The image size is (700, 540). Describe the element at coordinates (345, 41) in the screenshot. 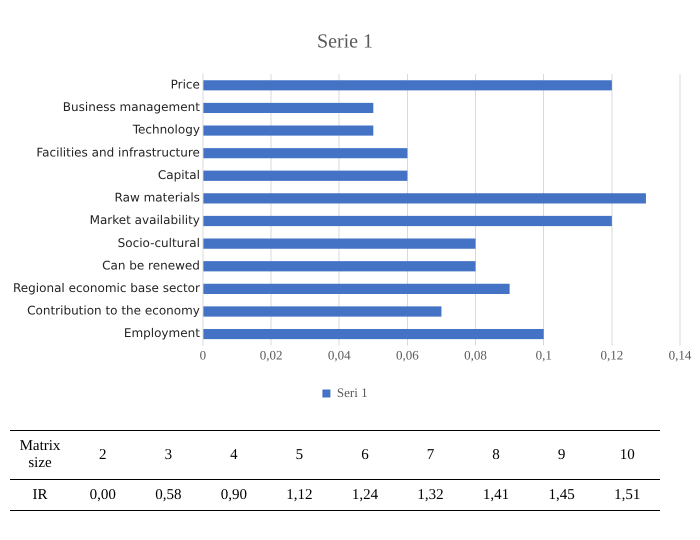

I see `chart-title: Serie 1` at that location.